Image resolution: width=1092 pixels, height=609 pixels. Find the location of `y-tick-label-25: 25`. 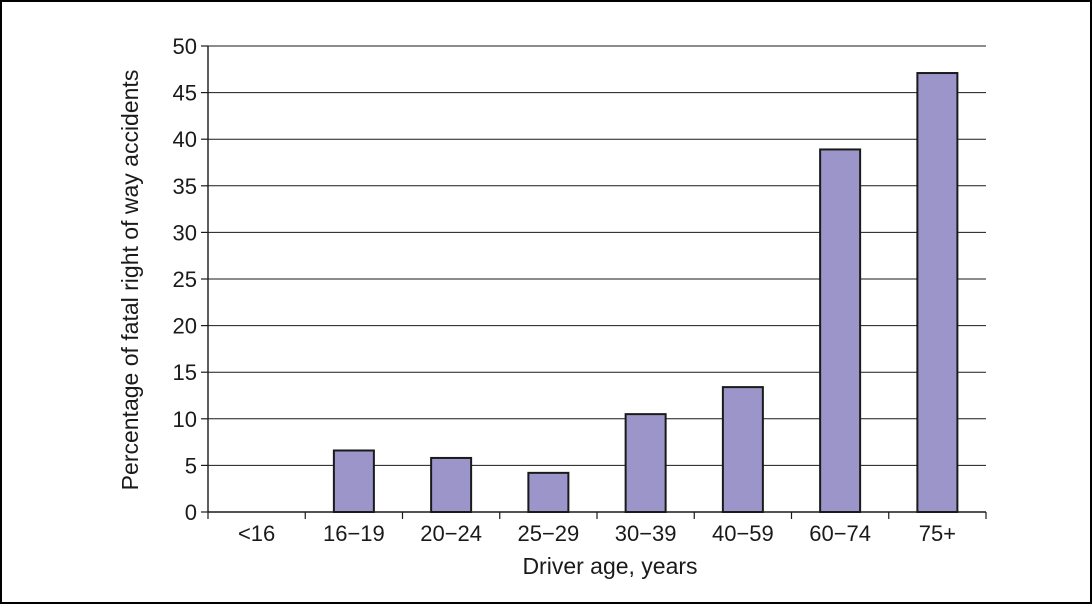

y-tick-label-25: 25 is located at coordinates (185, 279).